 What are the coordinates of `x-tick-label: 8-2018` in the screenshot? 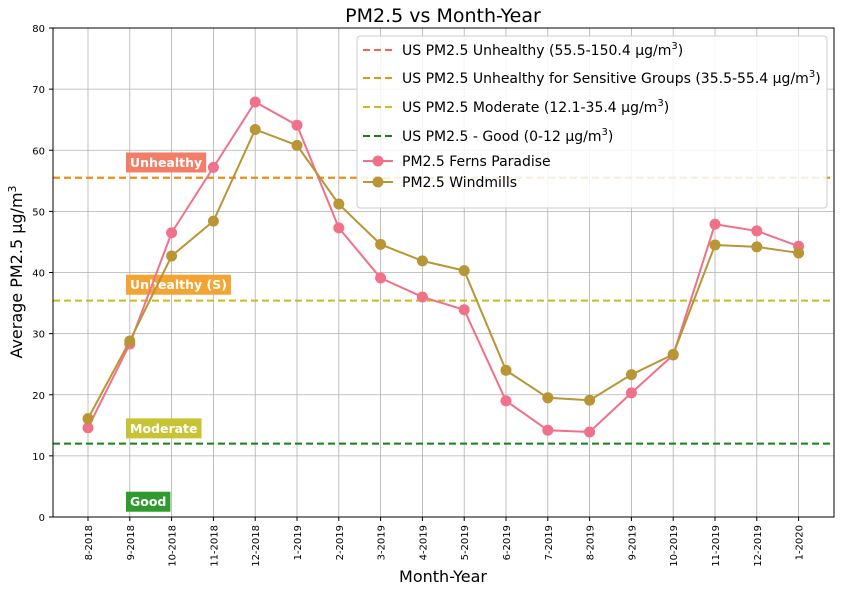 It's located at (89, 542).